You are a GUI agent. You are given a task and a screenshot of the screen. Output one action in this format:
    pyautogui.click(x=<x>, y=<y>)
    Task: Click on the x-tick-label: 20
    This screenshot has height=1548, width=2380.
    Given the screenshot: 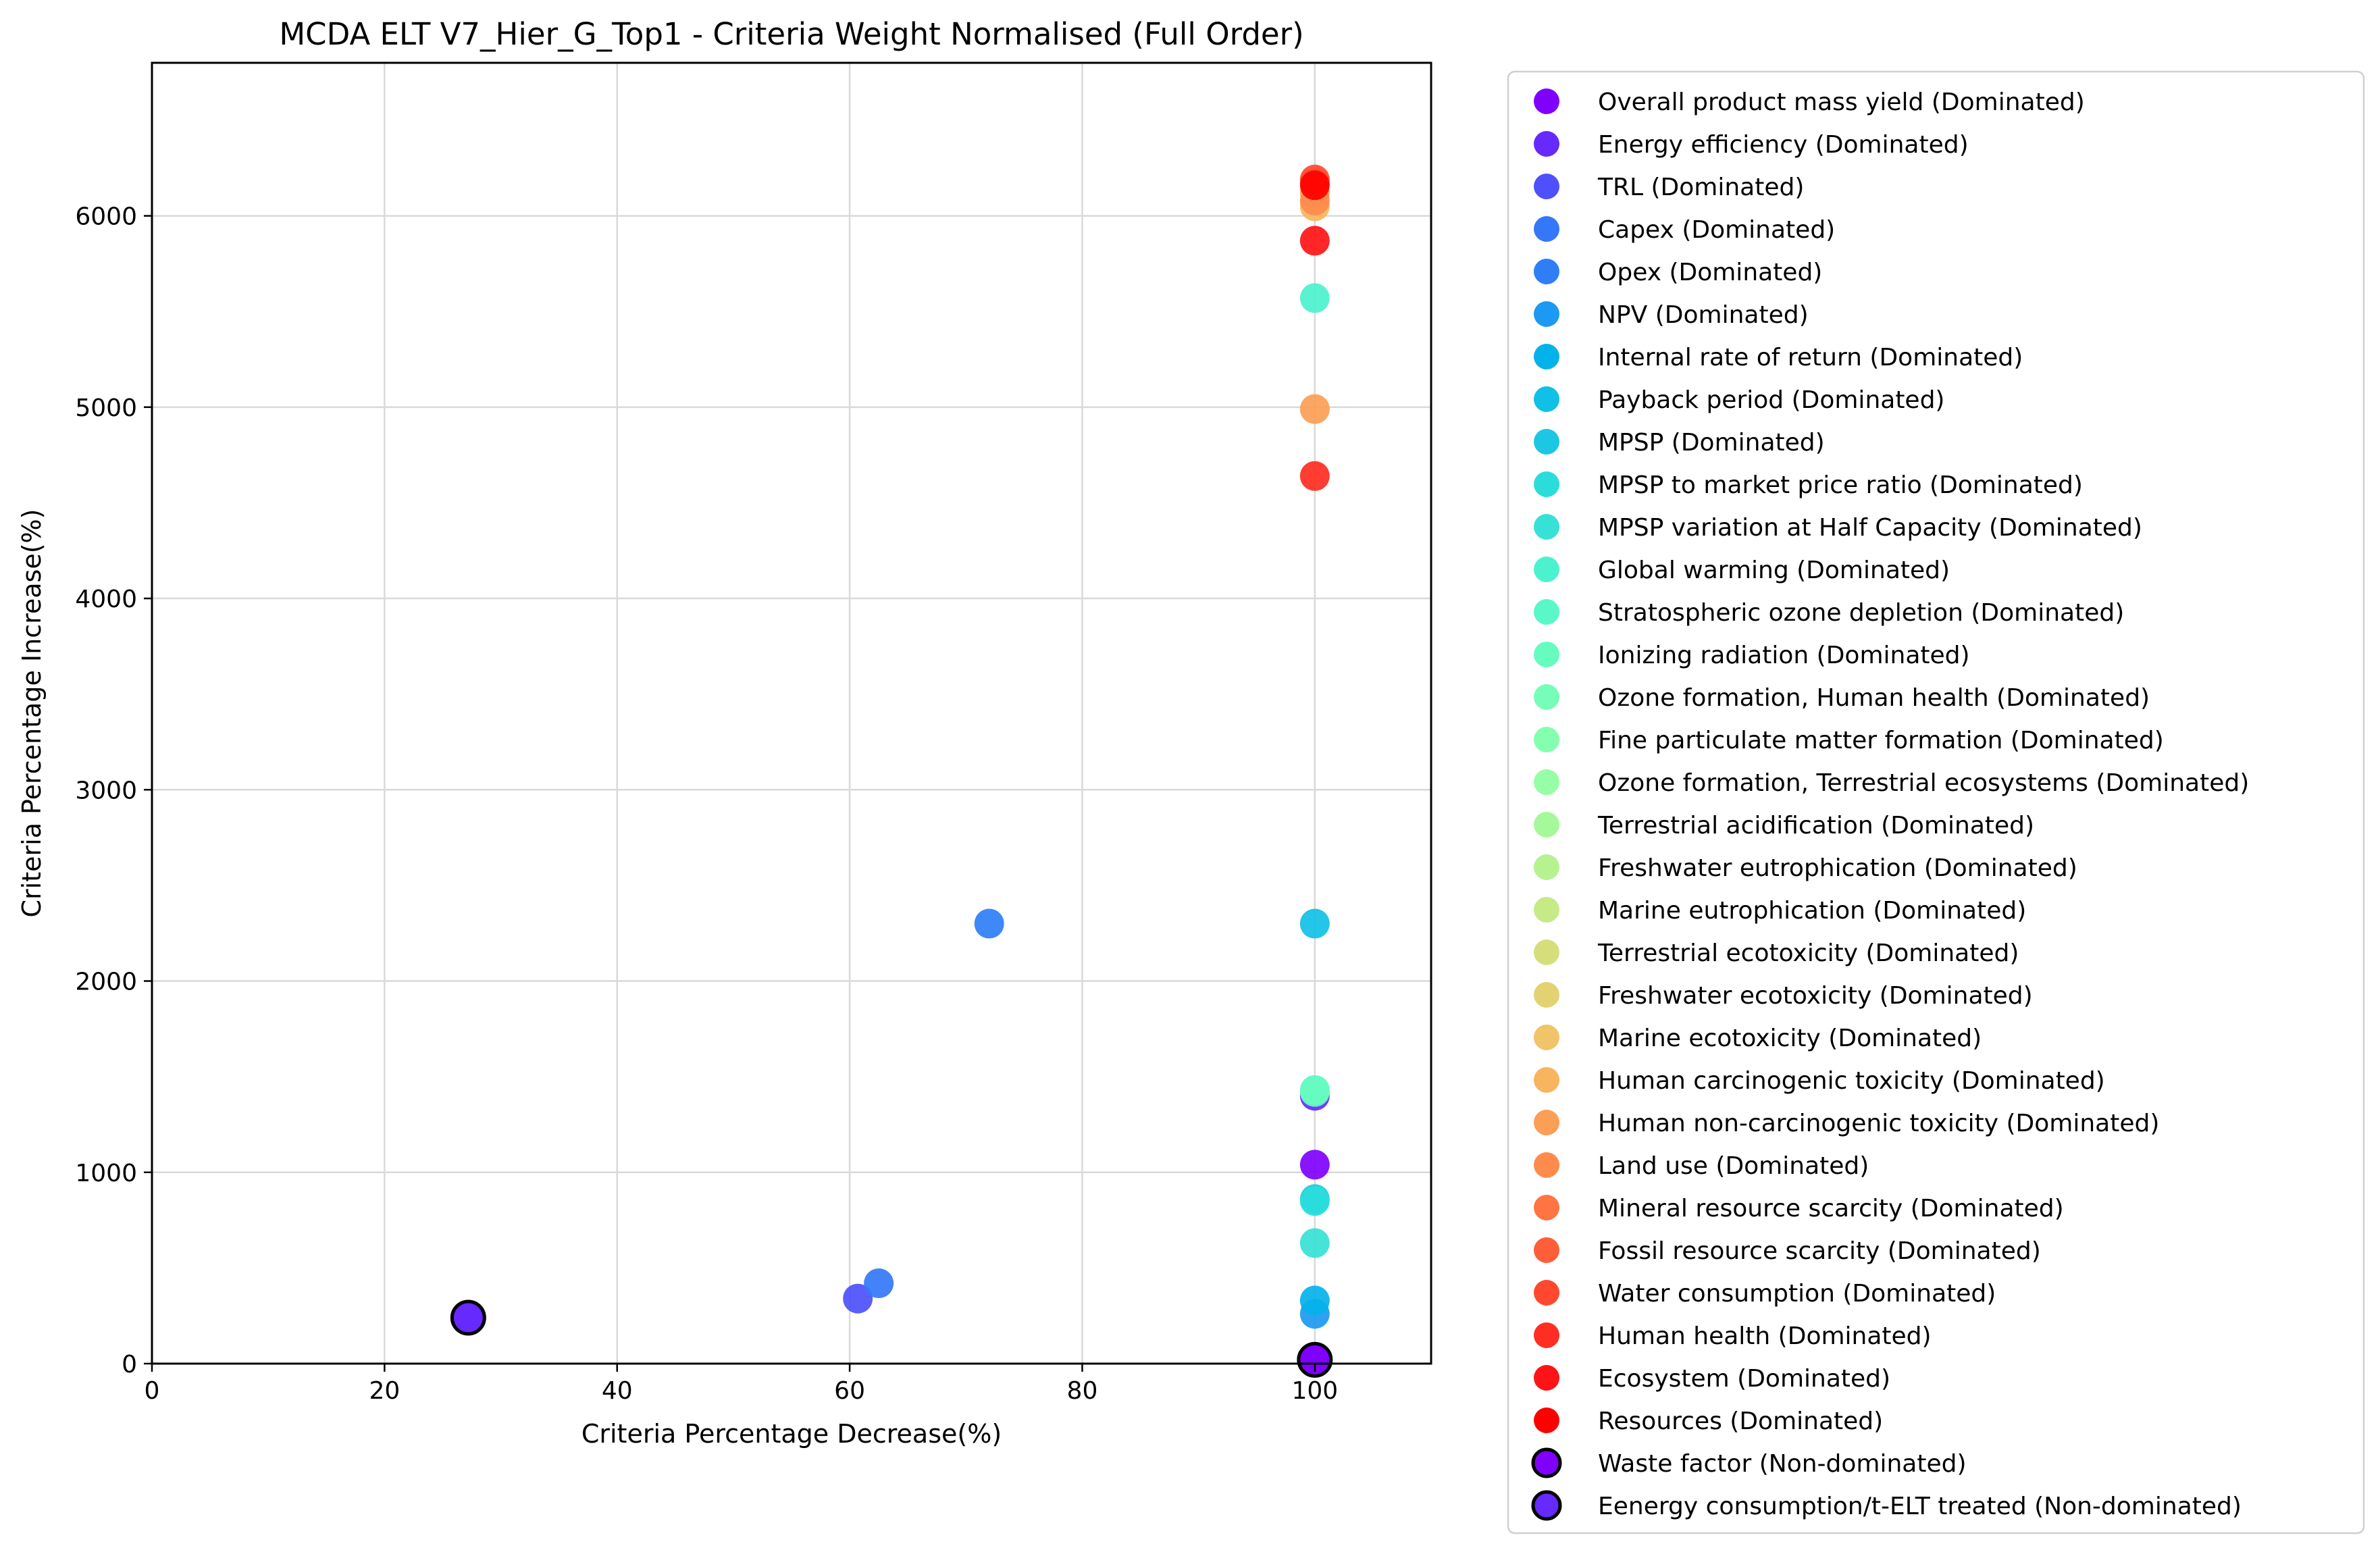 What is the action you would take?
    pyautogui.click(x=384, y=1391)
    